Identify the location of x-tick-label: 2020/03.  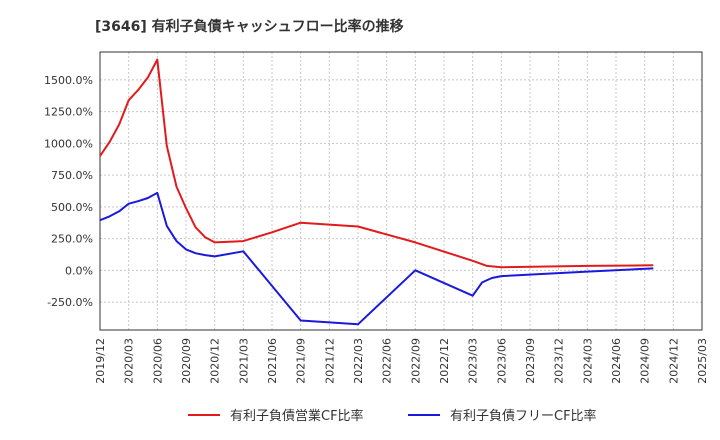
(129, 361).